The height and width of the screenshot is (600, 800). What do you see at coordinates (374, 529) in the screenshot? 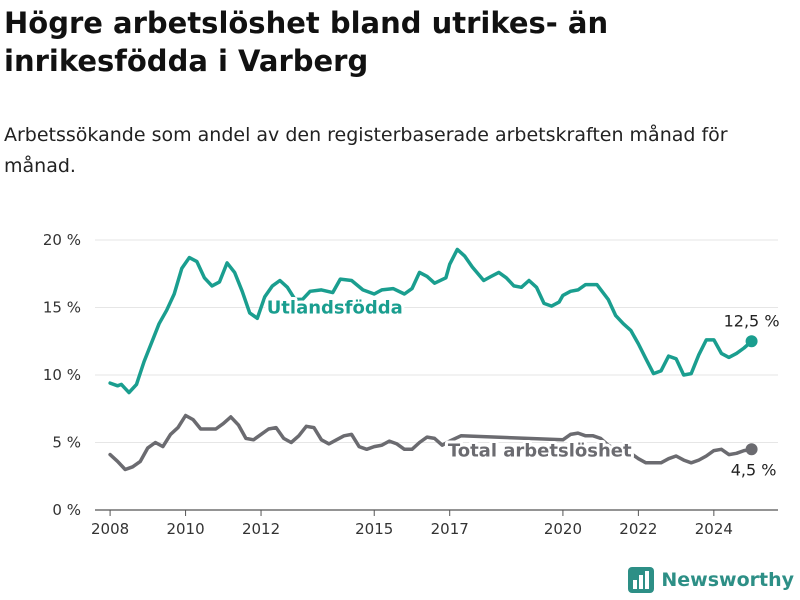
I see `x-tick-label: 2015` at bounding box center [374, 529].